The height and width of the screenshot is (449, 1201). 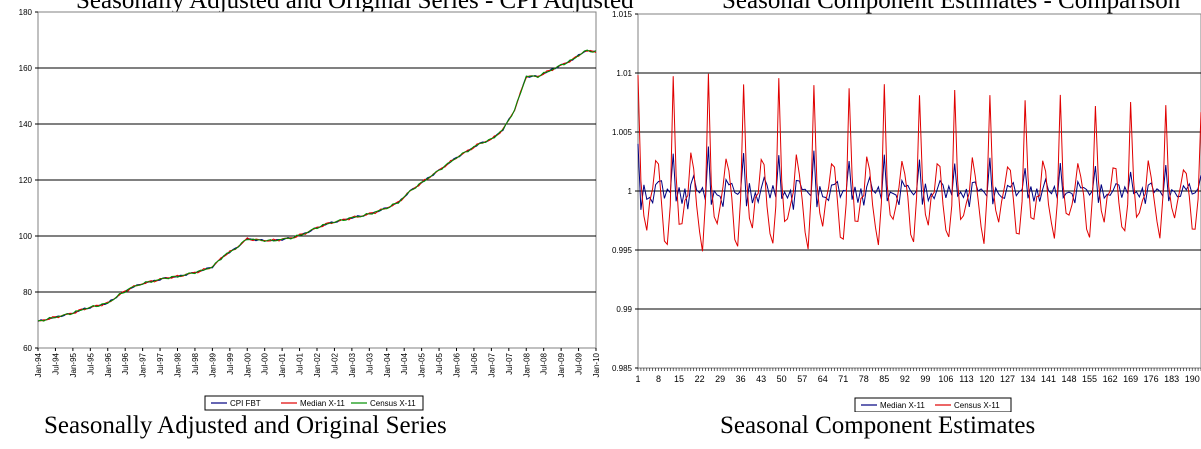 What do you see at coordinates (26, 180) in the screenshot?
I see `y-tick-label: 120` at bounding box center [26, 180].